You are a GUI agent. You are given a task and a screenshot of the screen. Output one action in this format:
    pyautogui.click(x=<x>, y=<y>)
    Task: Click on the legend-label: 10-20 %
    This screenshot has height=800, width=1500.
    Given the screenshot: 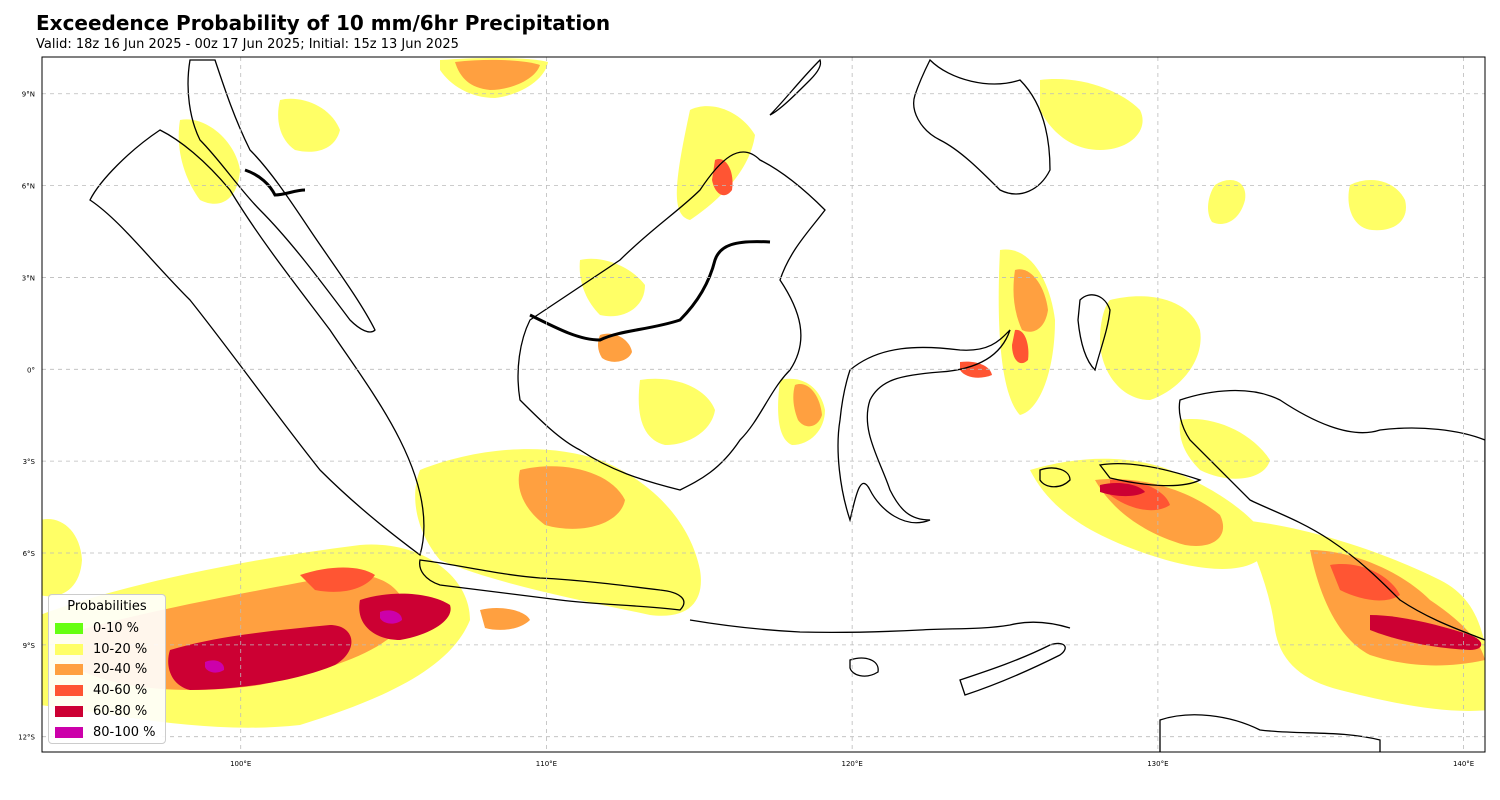 What is the action you would take?
    pyautogui.click(x=120, y=649)
    